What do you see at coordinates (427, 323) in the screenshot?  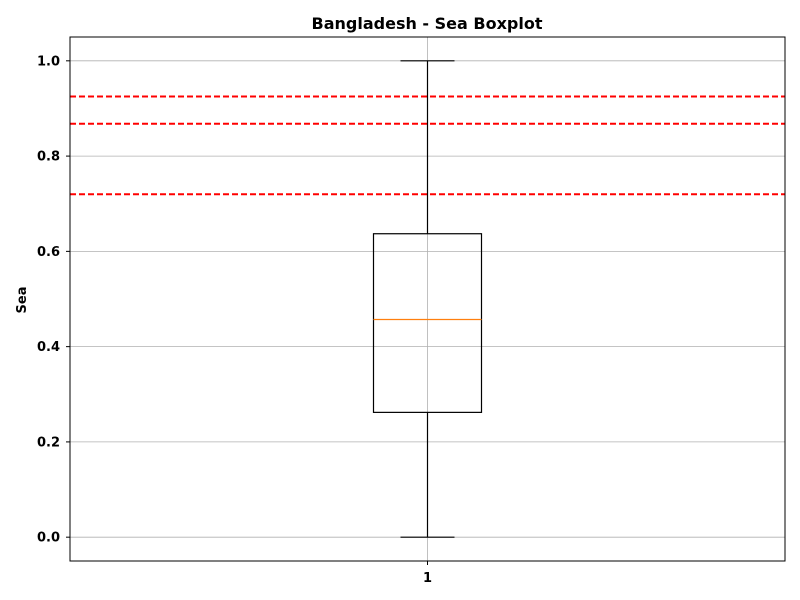 I see `box-iqr` at bounding box center [427, 323].